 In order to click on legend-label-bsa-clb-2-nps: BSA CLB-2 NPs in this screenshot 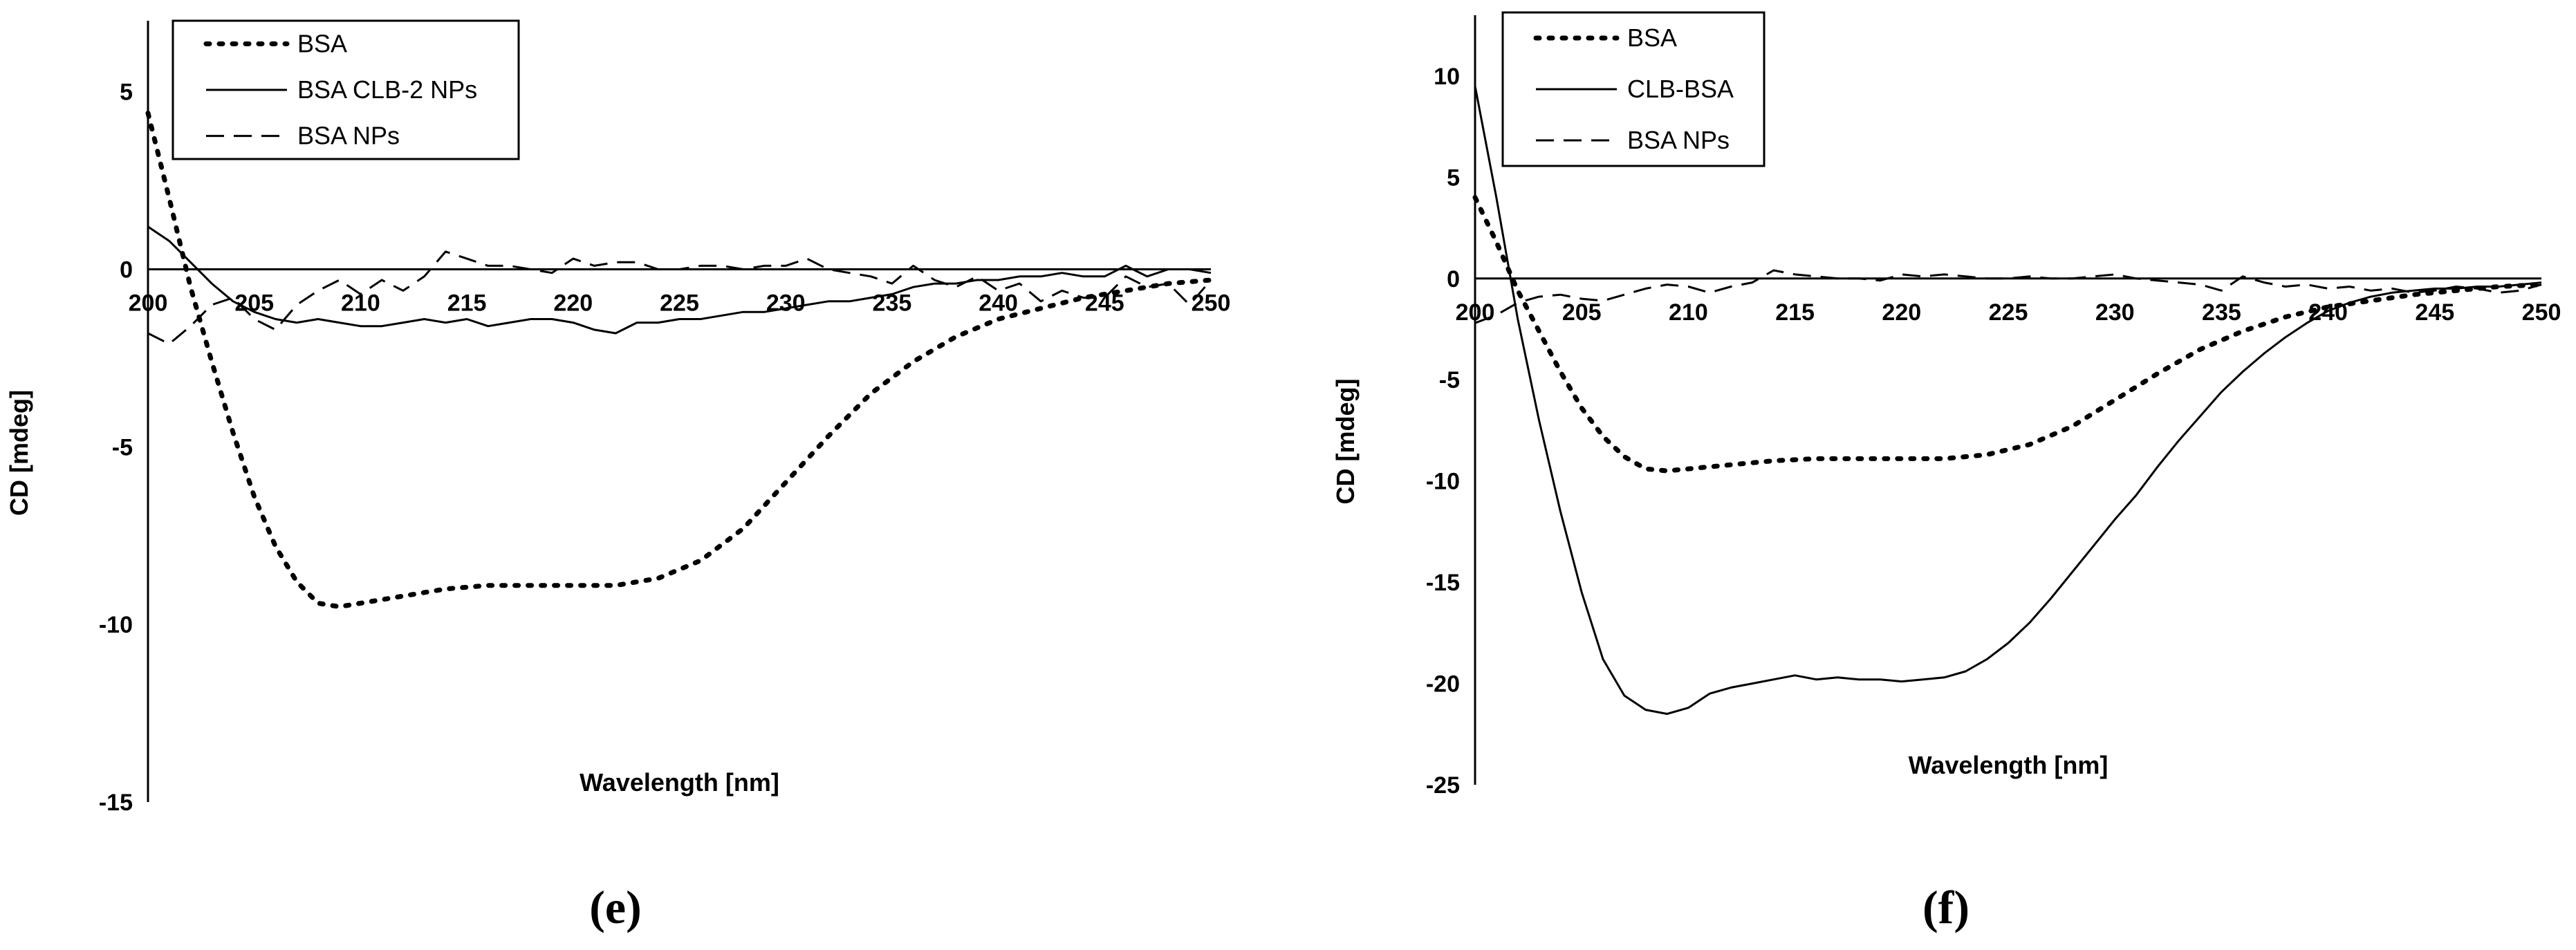, I will do `click(387, 89)`.